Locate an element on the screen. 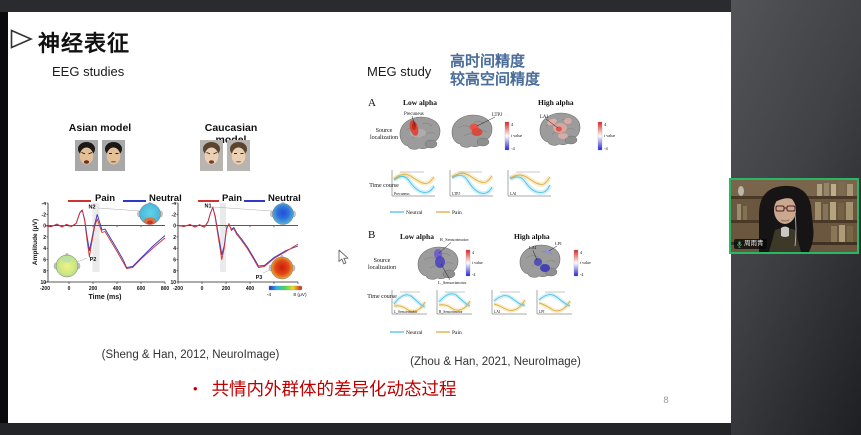  source-localization-label: localization is located at coordinates (382, 268).